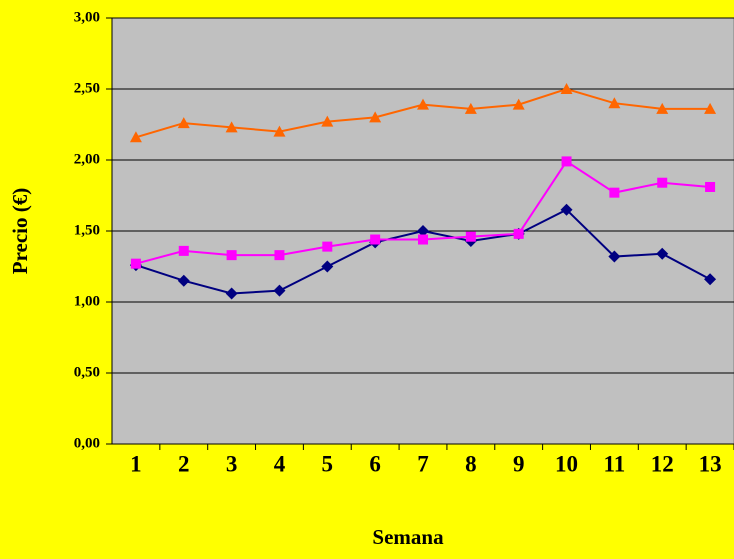  I want to click on x-tick-label: 12, so click(662, 463).